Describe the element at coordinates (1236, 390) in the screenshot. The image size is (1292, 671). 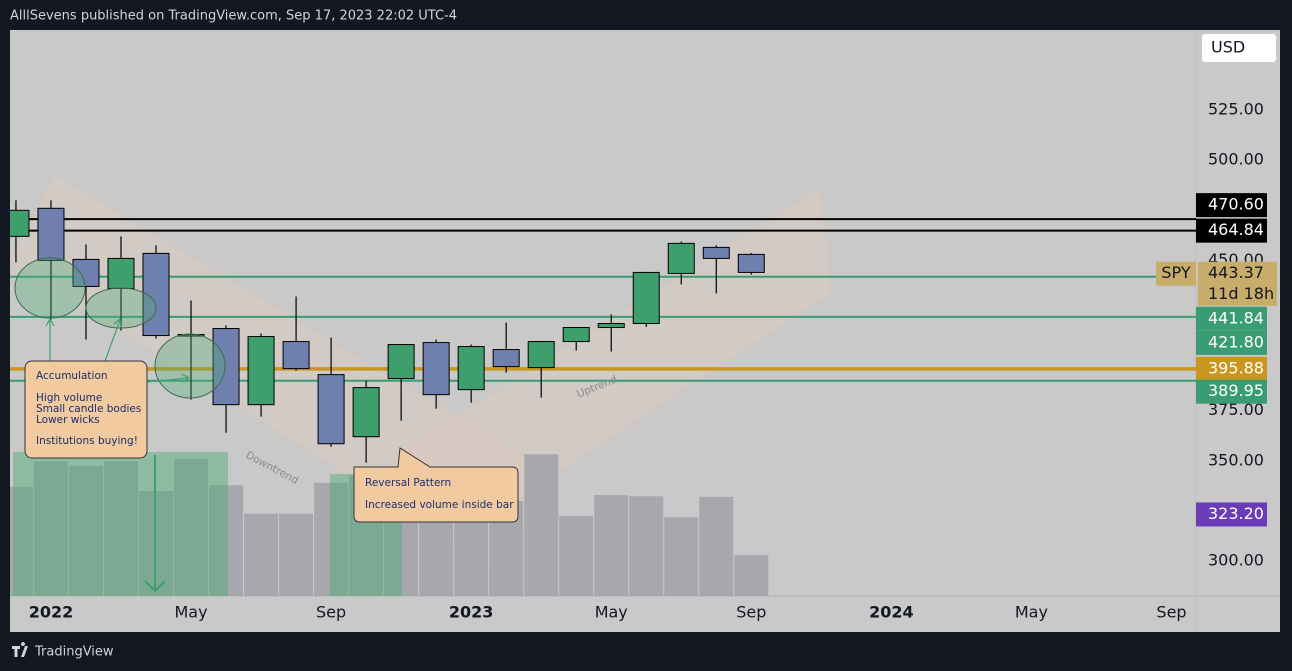
I see `level-label: 389.95` at that location.